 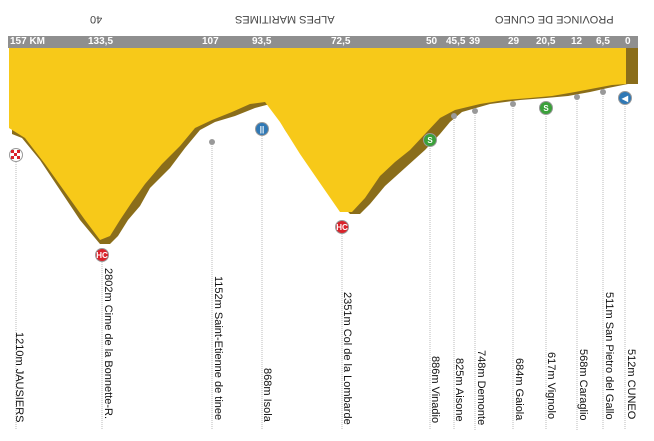 What do you see at coordinates (262, 41) in the screenshot?
I see `km-label: 93,5` at bounding box center [262, 41].